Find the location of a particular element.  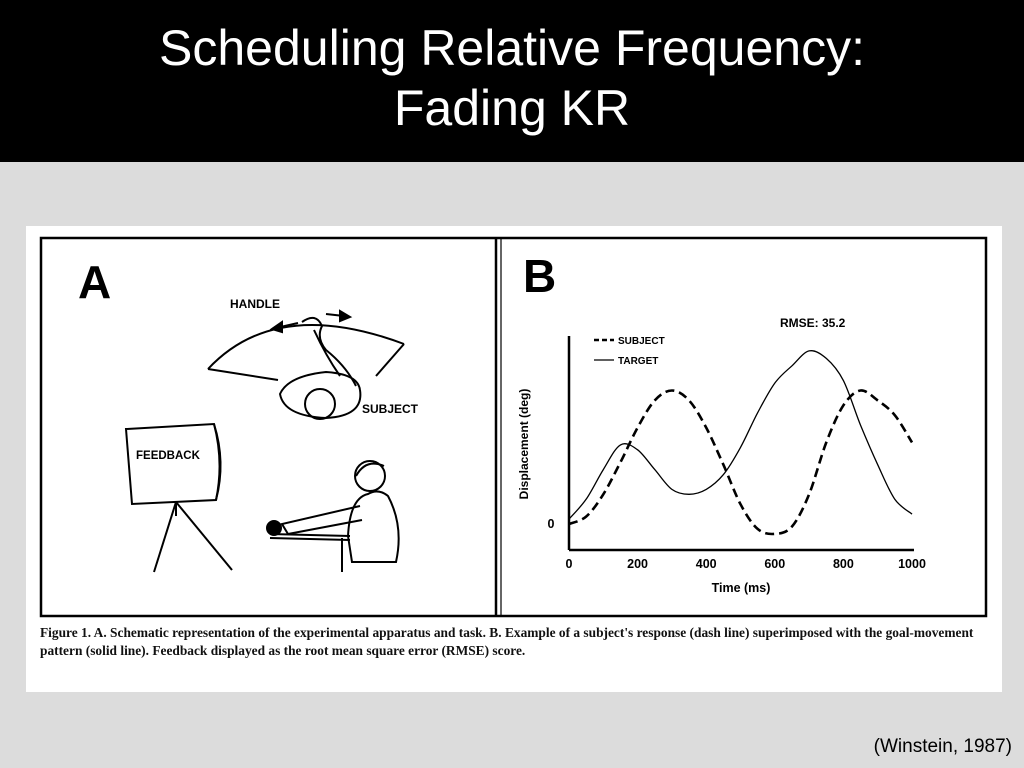

legend-subject-label: SUBJECT is located at coordinates (641, 341).